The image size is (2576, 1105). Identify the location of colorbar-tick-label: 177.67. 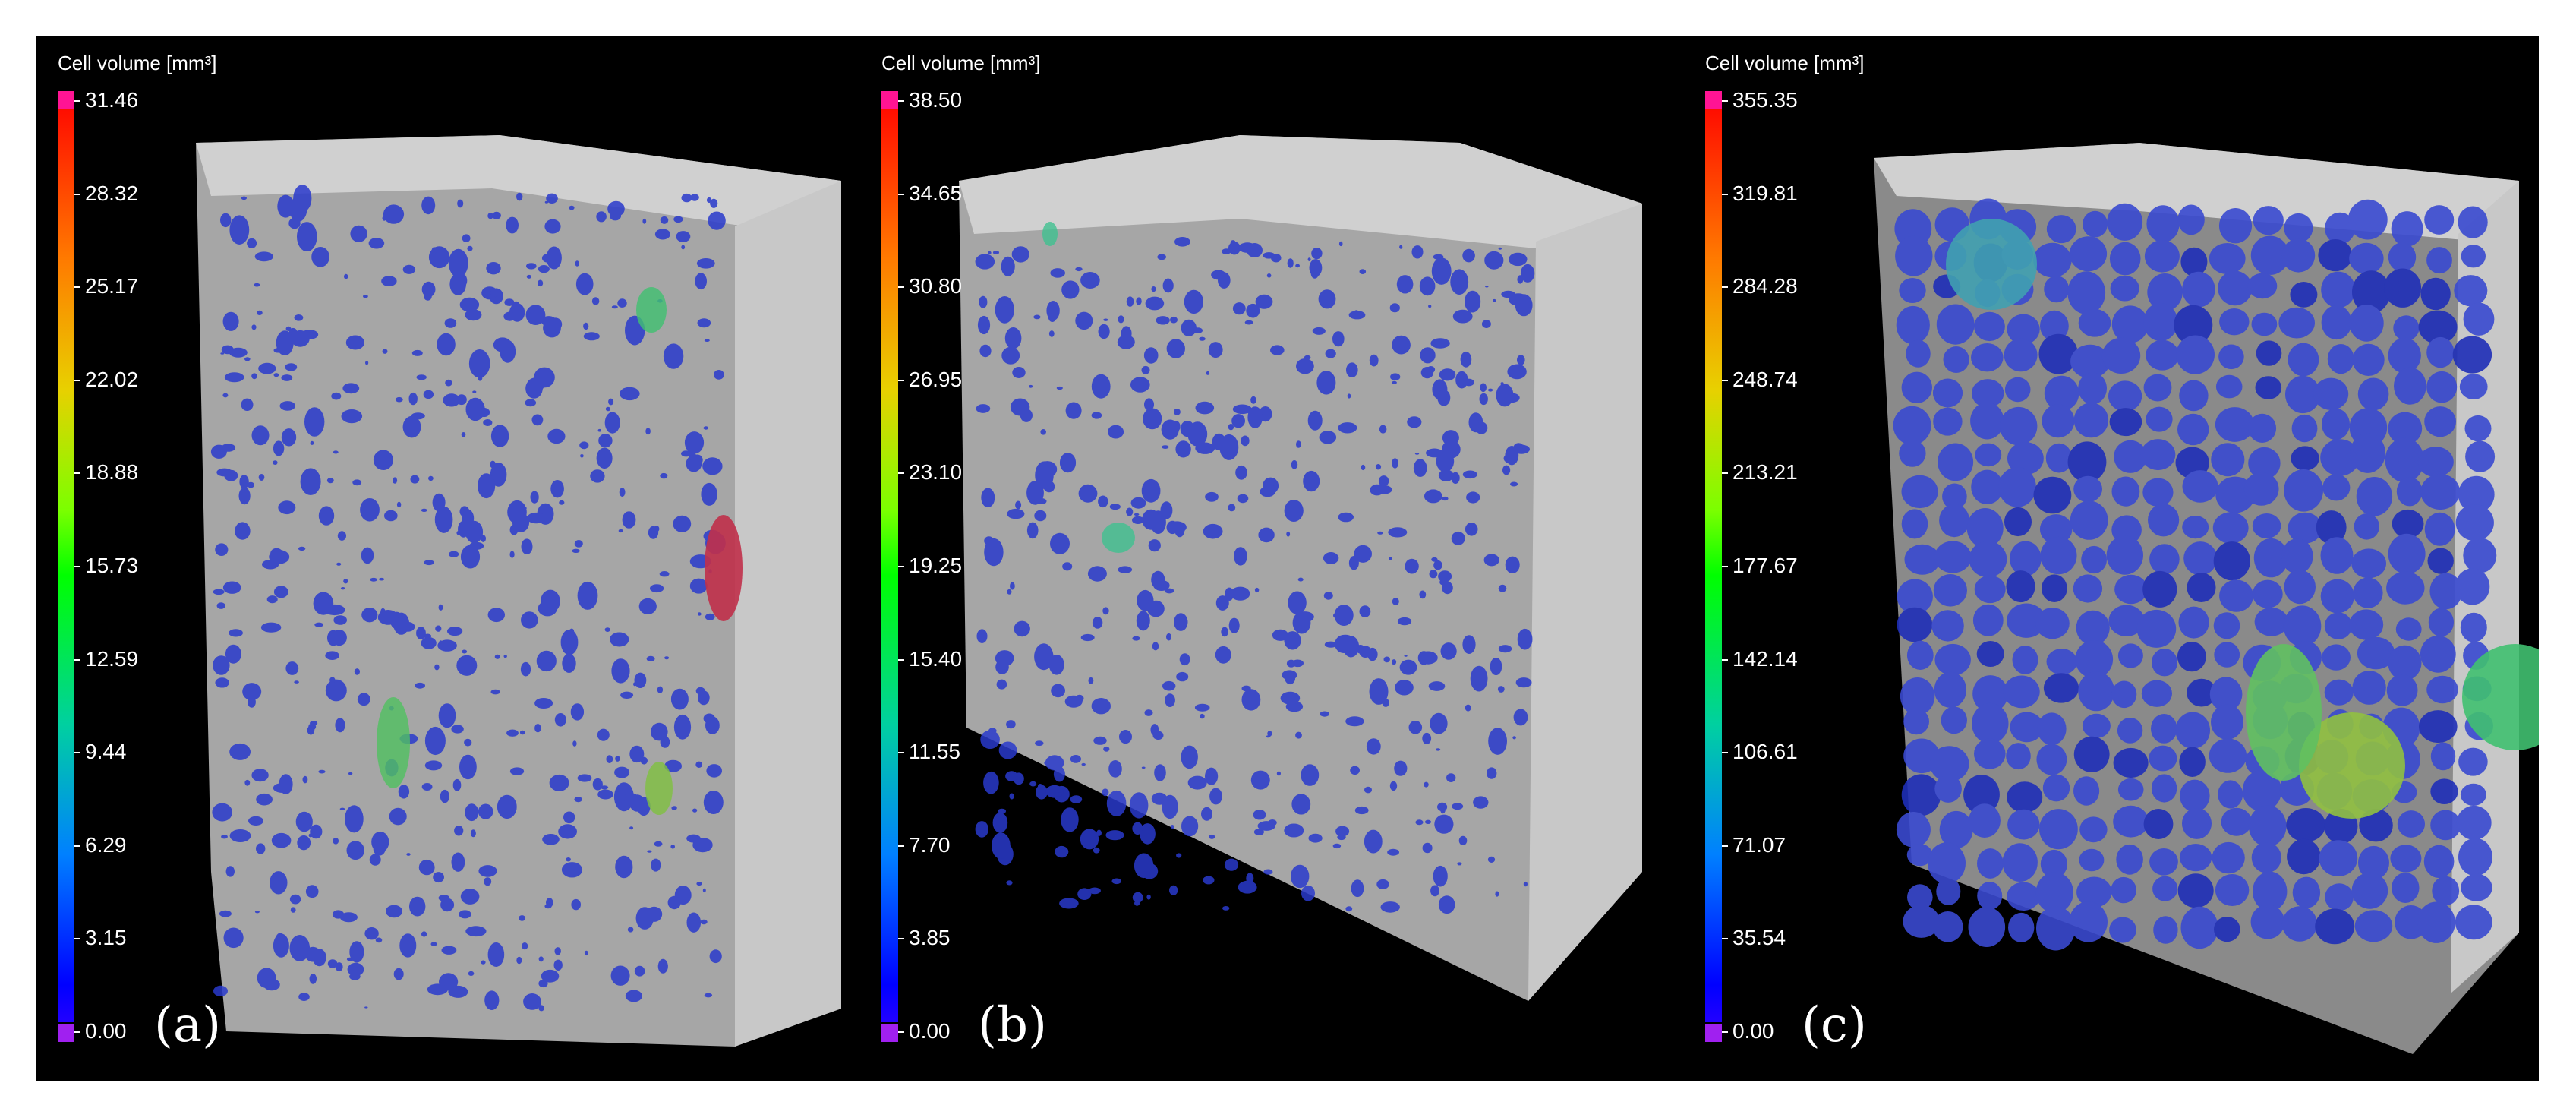
(1765, 565).